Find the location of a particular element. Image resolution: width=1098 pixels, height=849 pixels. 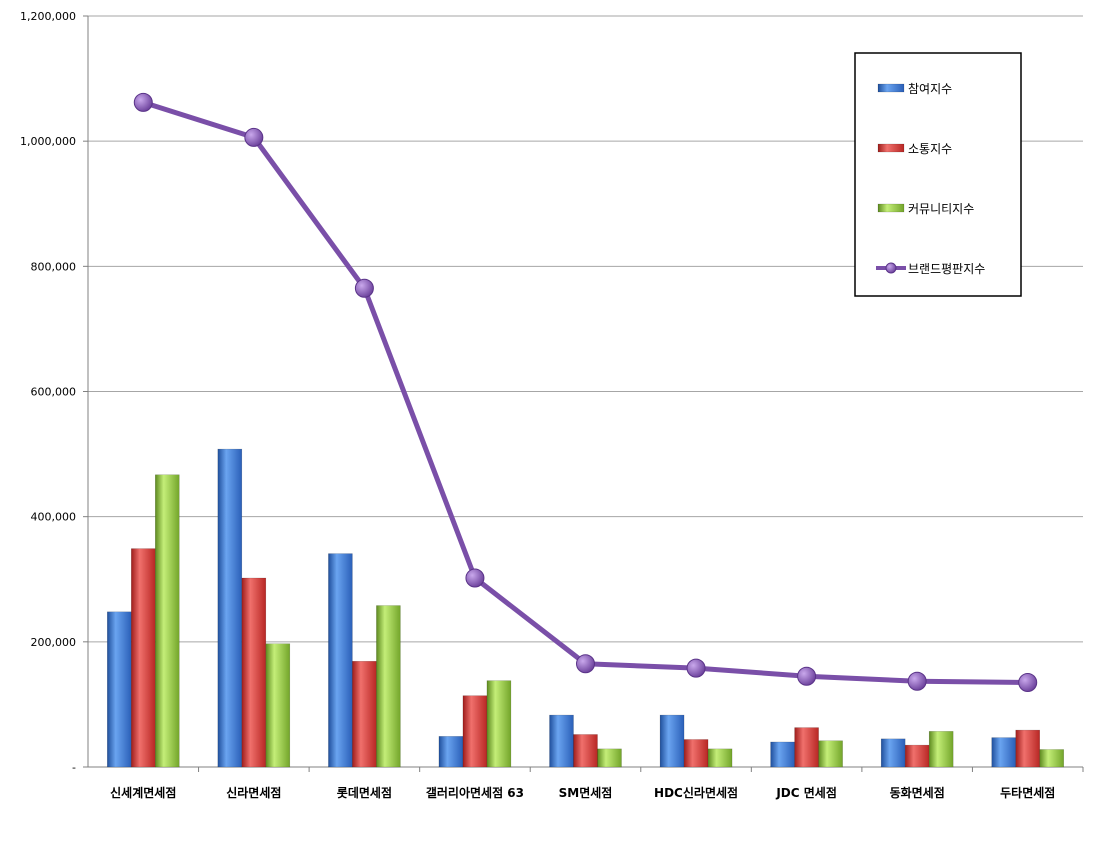

x-tick-label: 신세계면세점 is located at coordinates (143, 792).